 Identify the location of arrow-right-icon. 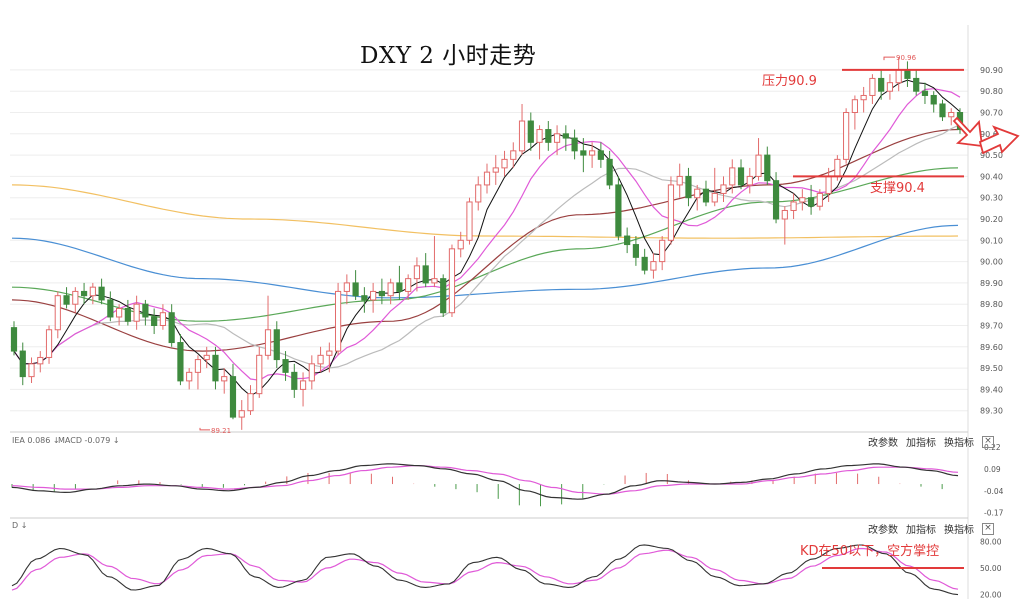
(999, 140).